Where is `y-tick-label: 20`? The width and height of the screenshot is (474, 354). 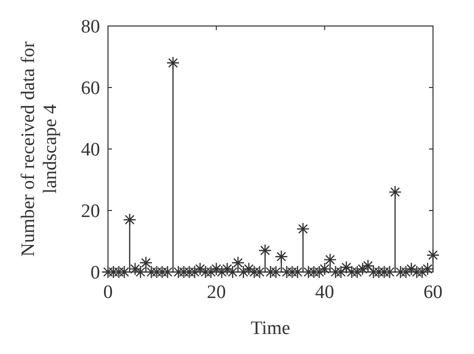
y-tick-label: 20 is located at coordinates (90, 211).